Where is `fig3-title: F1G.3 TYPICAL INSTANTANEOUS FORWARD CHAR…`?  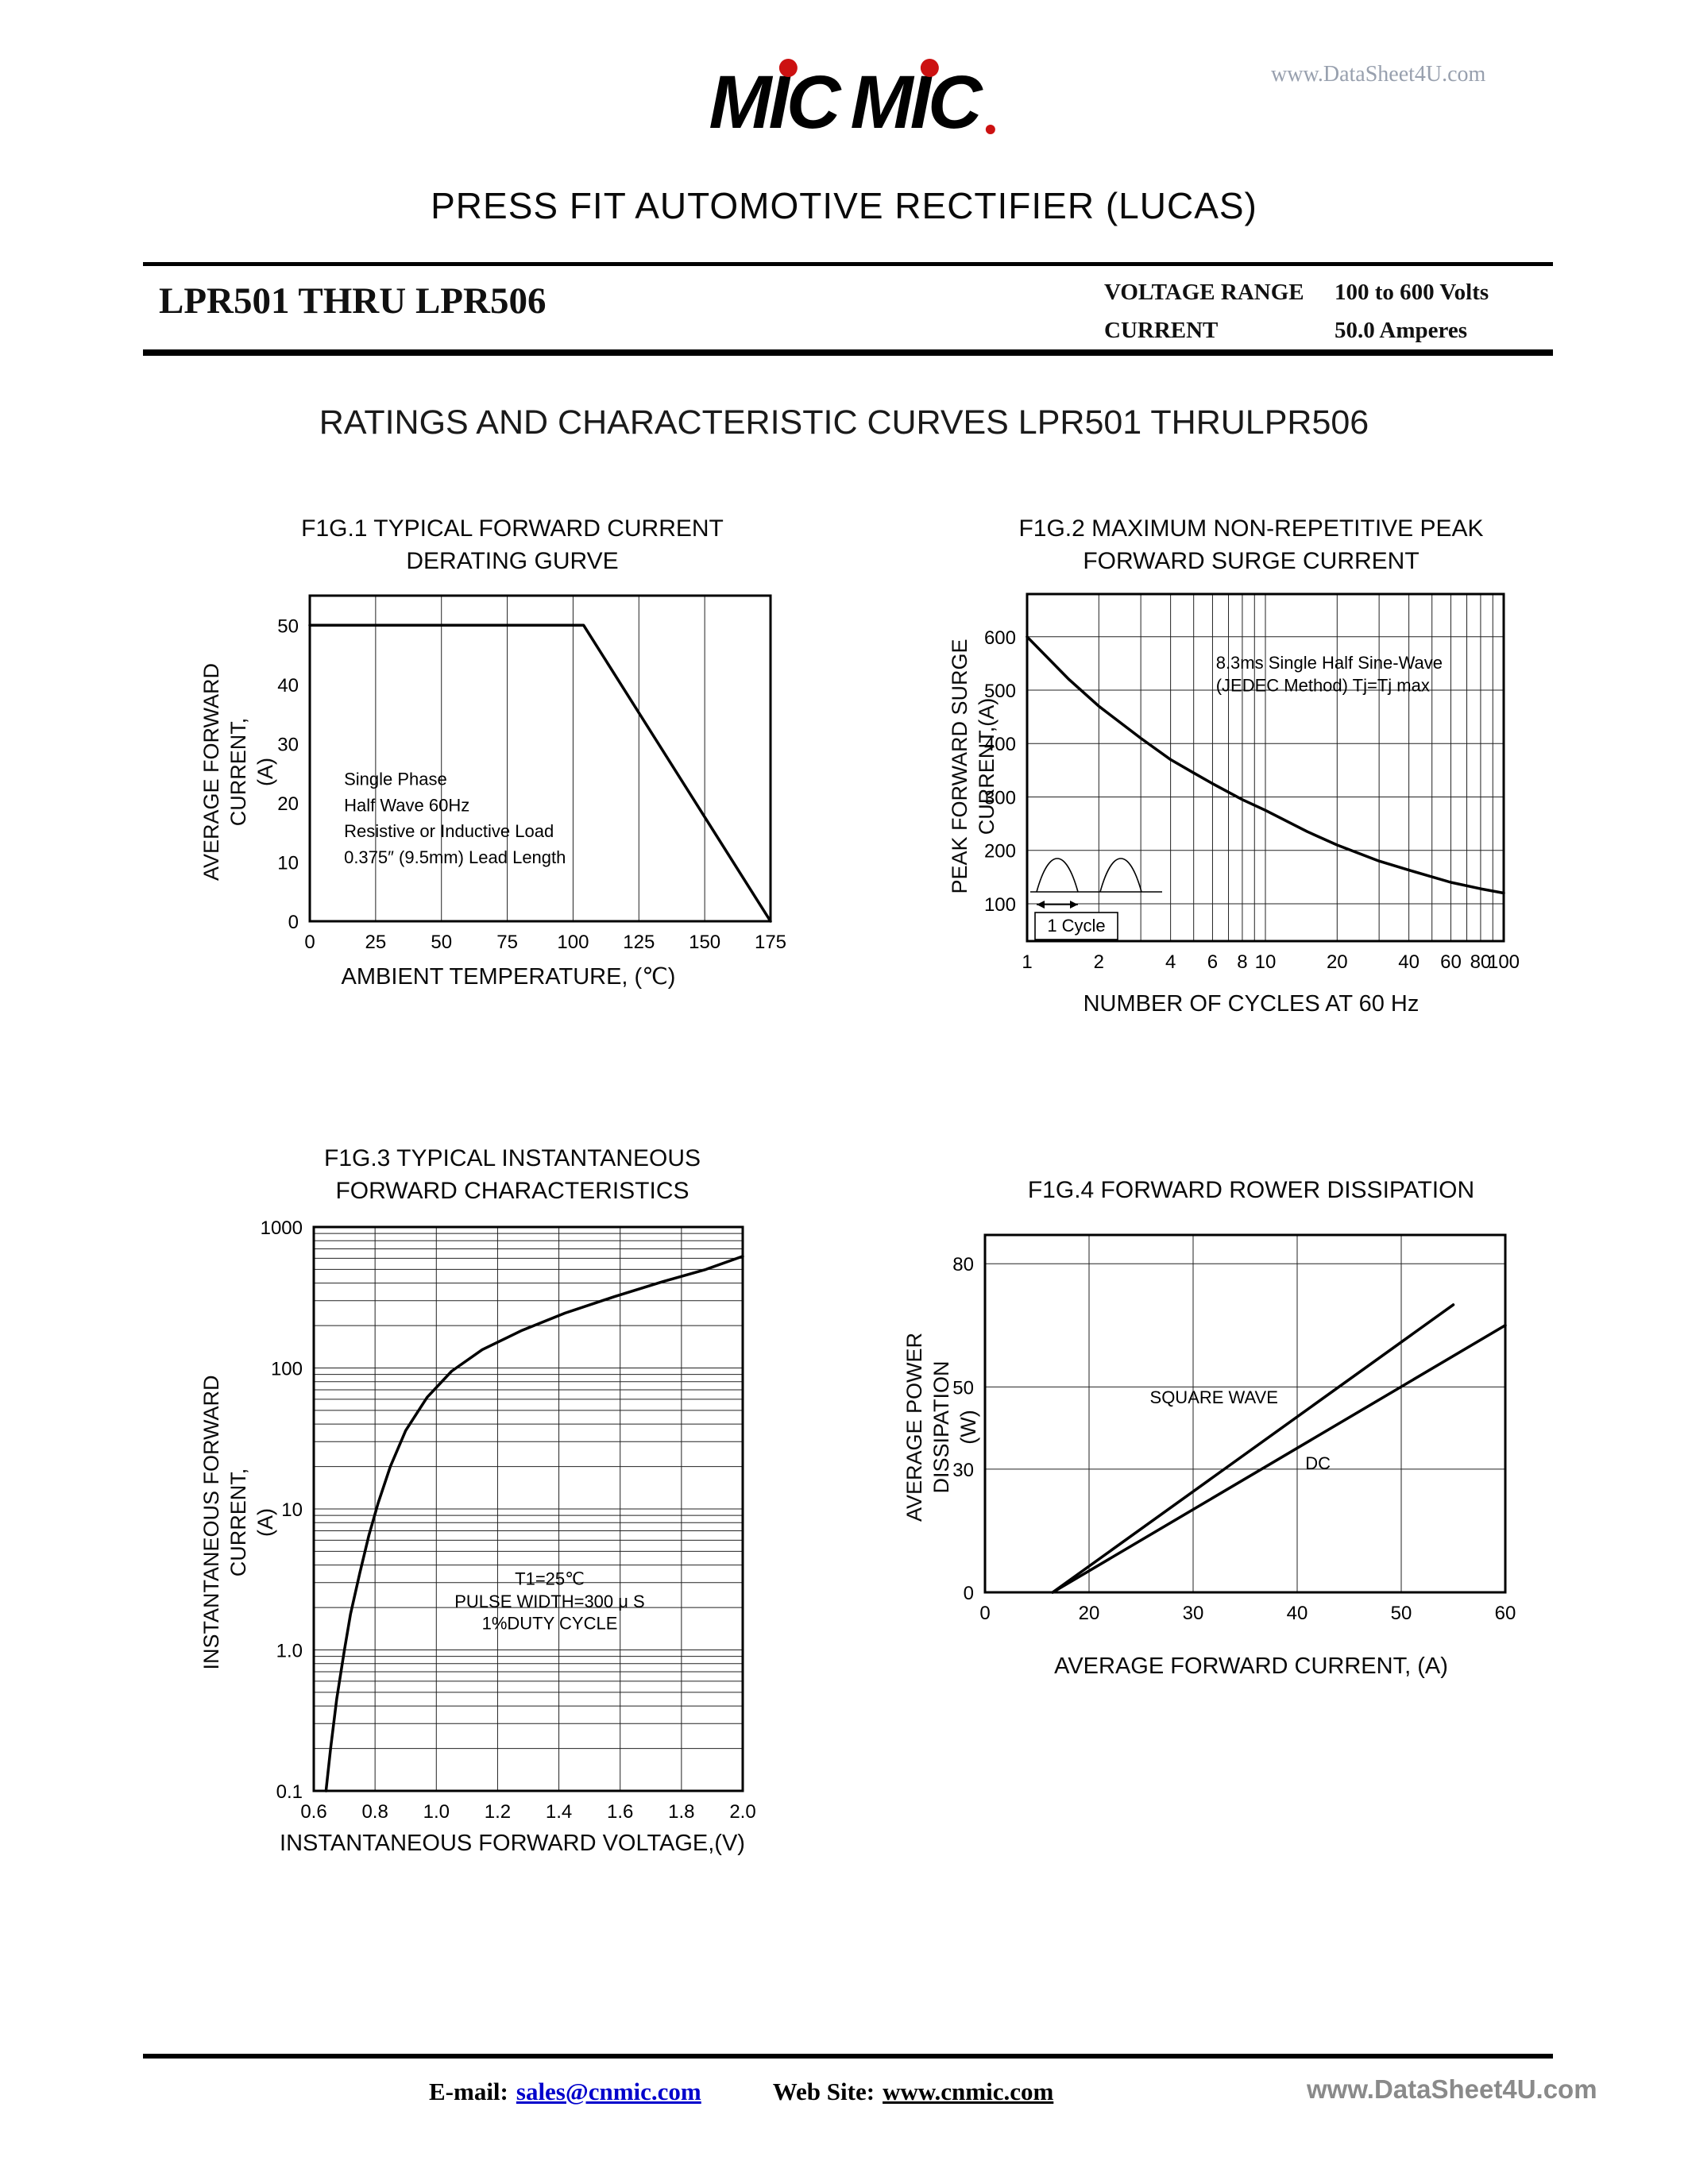
fig3-title: F1G.3 TYPICAL INSTANTANEOUS FORWARD CHAR… is located at coordinates (512, 1174).